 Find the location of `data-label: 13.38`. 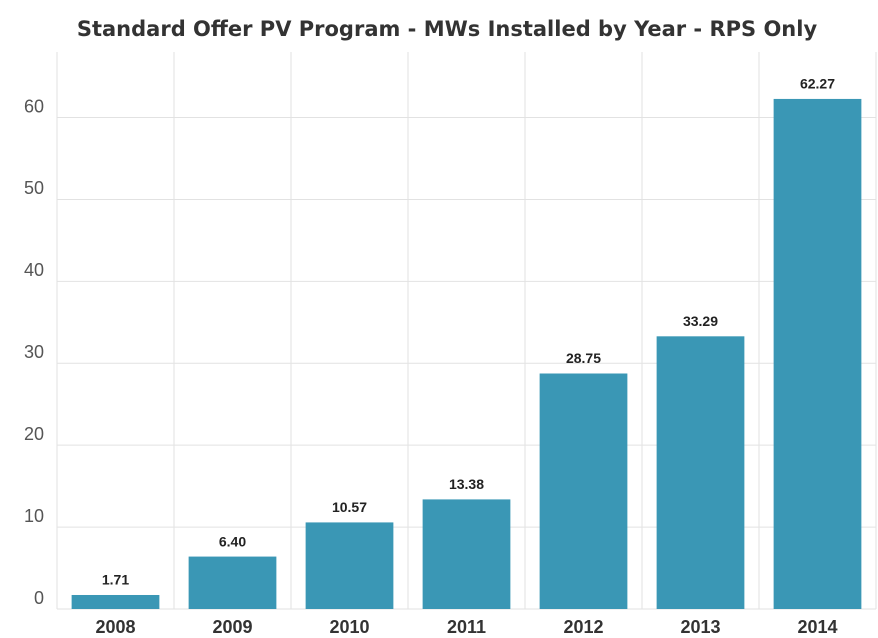

data-label: 13.38 is located at coordinates (466, 484).